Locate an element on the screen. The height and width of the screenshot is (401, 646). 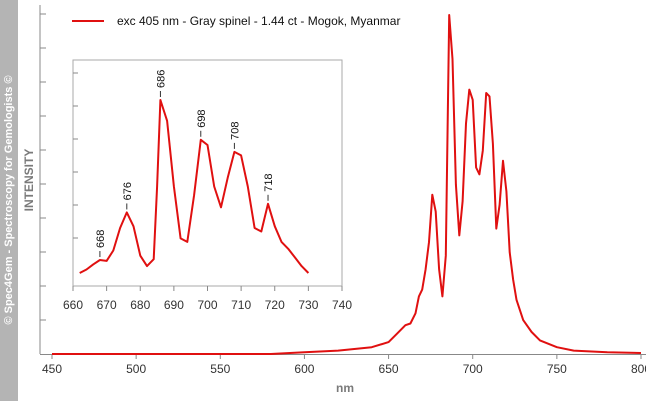
peak-label: 676 is located at coordinates (128, 191).